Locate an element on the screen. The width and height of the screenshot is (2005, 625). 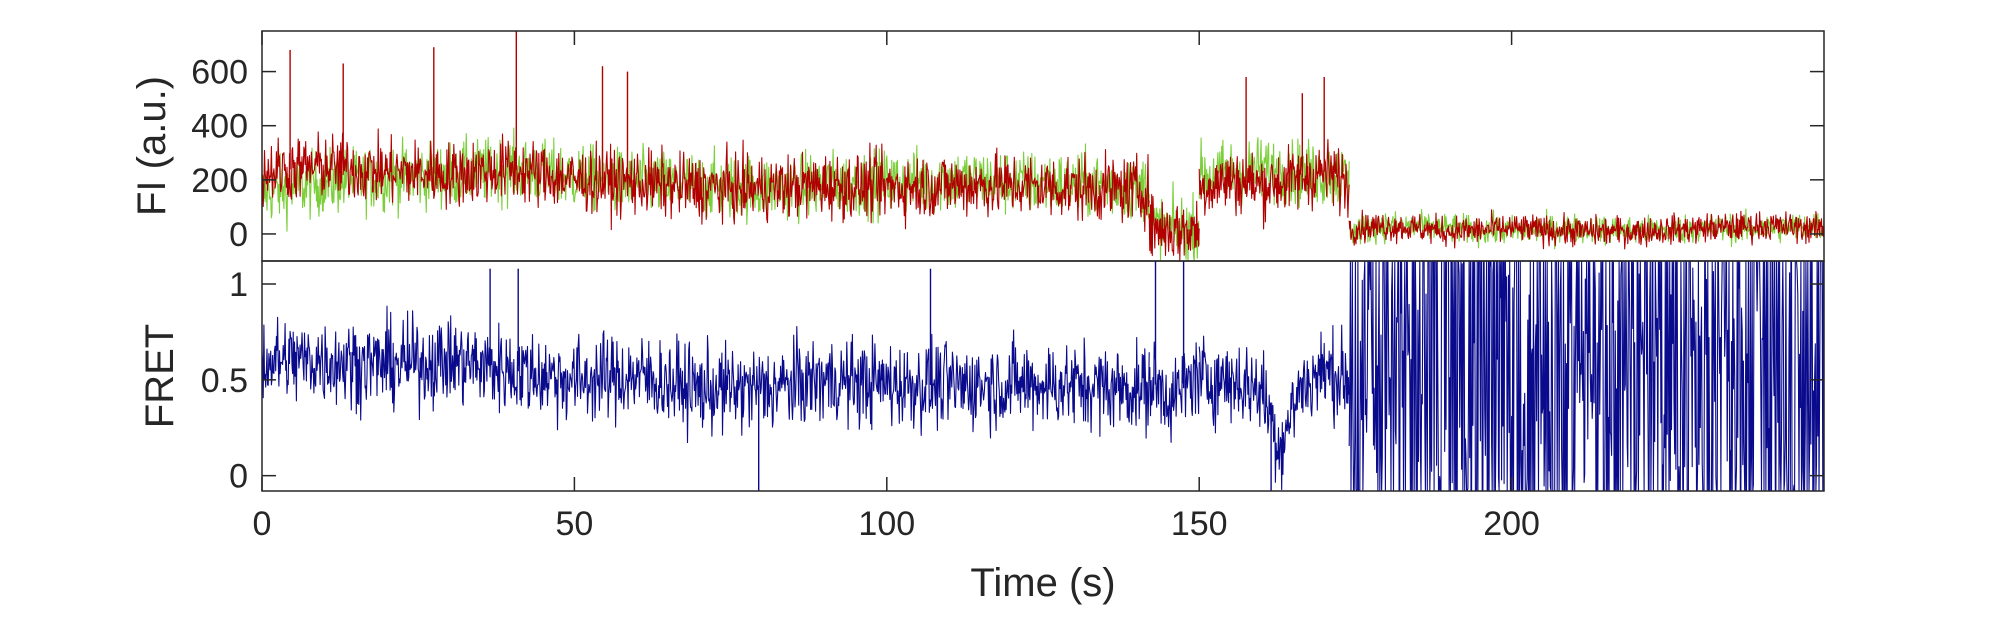
x-tick-label: 100 is located at coordinates (886, 524).